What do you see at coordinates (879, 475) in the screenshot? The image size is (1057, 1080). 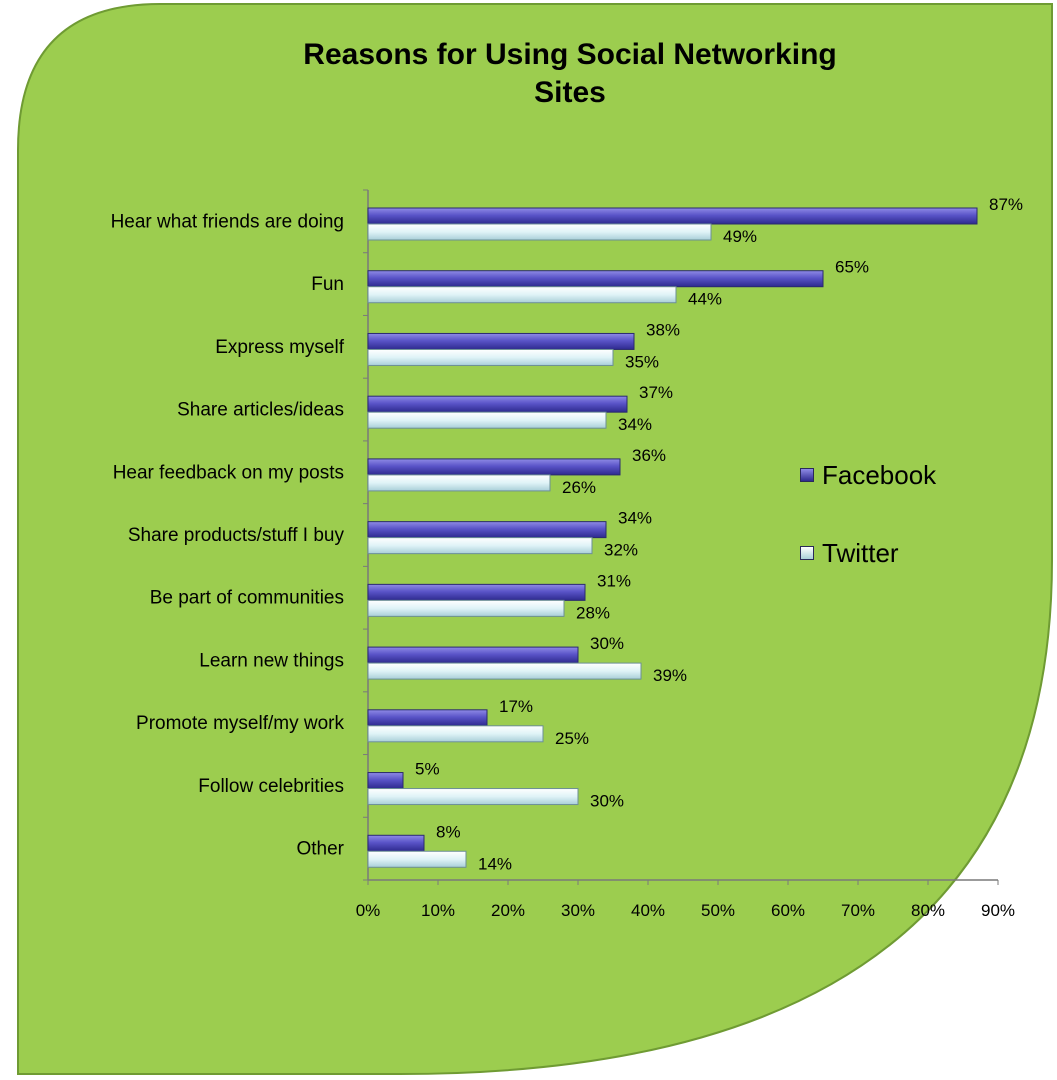 I see `legend-label-facebook: Facebook` at bounding box center [879, 475].